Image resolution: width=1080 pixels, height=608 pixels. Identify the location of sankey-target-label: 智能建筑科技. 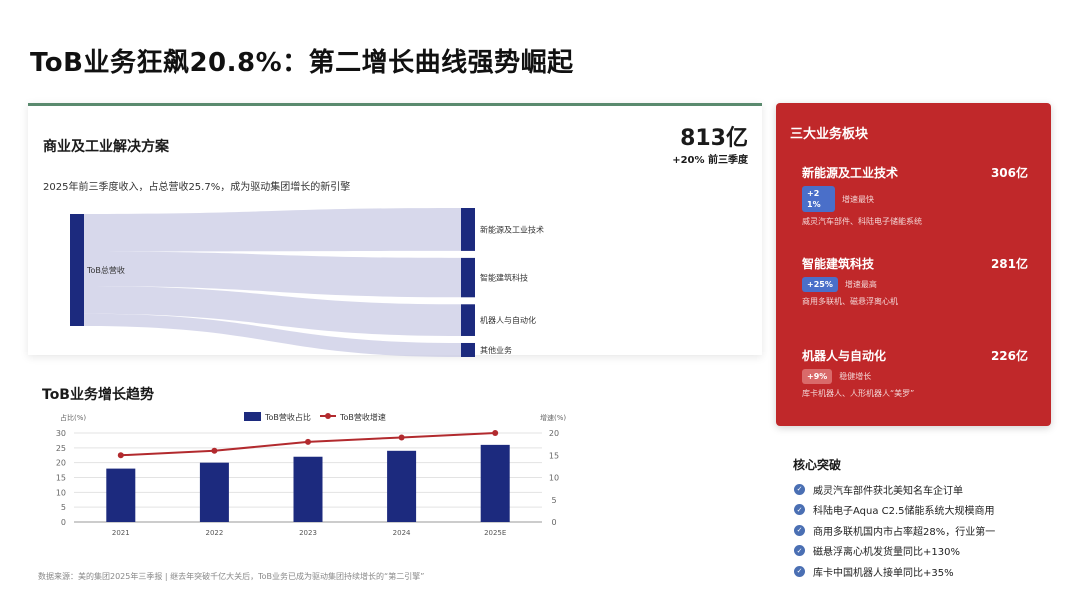
(504, 278).